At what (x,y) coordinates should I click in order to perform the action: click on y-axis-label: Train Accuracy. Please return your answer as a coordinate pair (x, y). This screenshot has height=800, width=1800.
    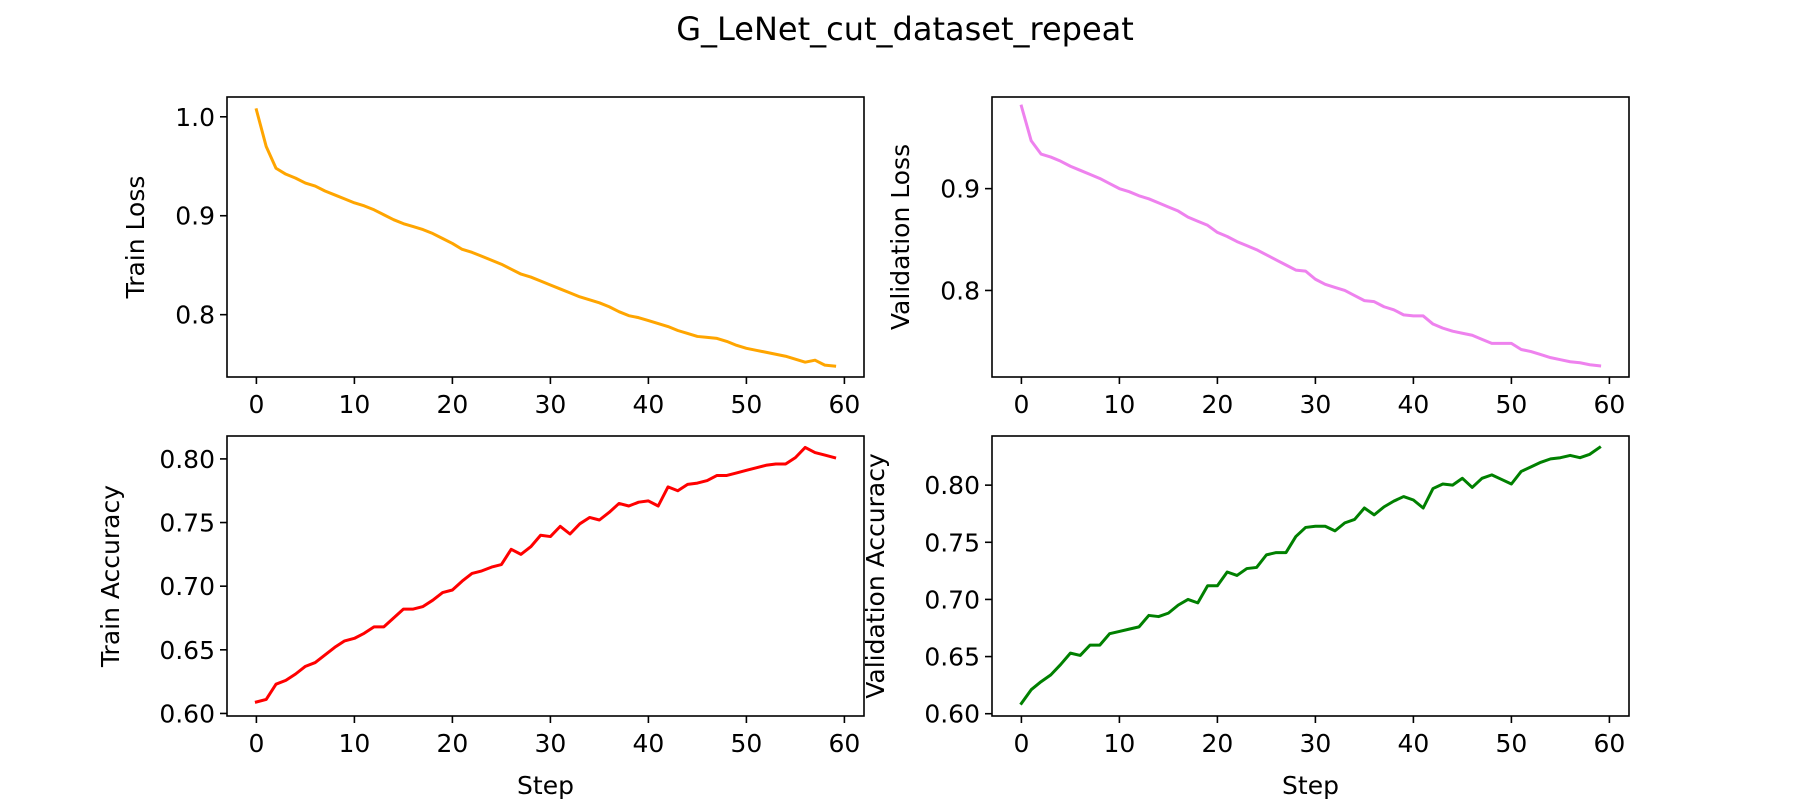
    Looking at the image, I should click on (110, 576).